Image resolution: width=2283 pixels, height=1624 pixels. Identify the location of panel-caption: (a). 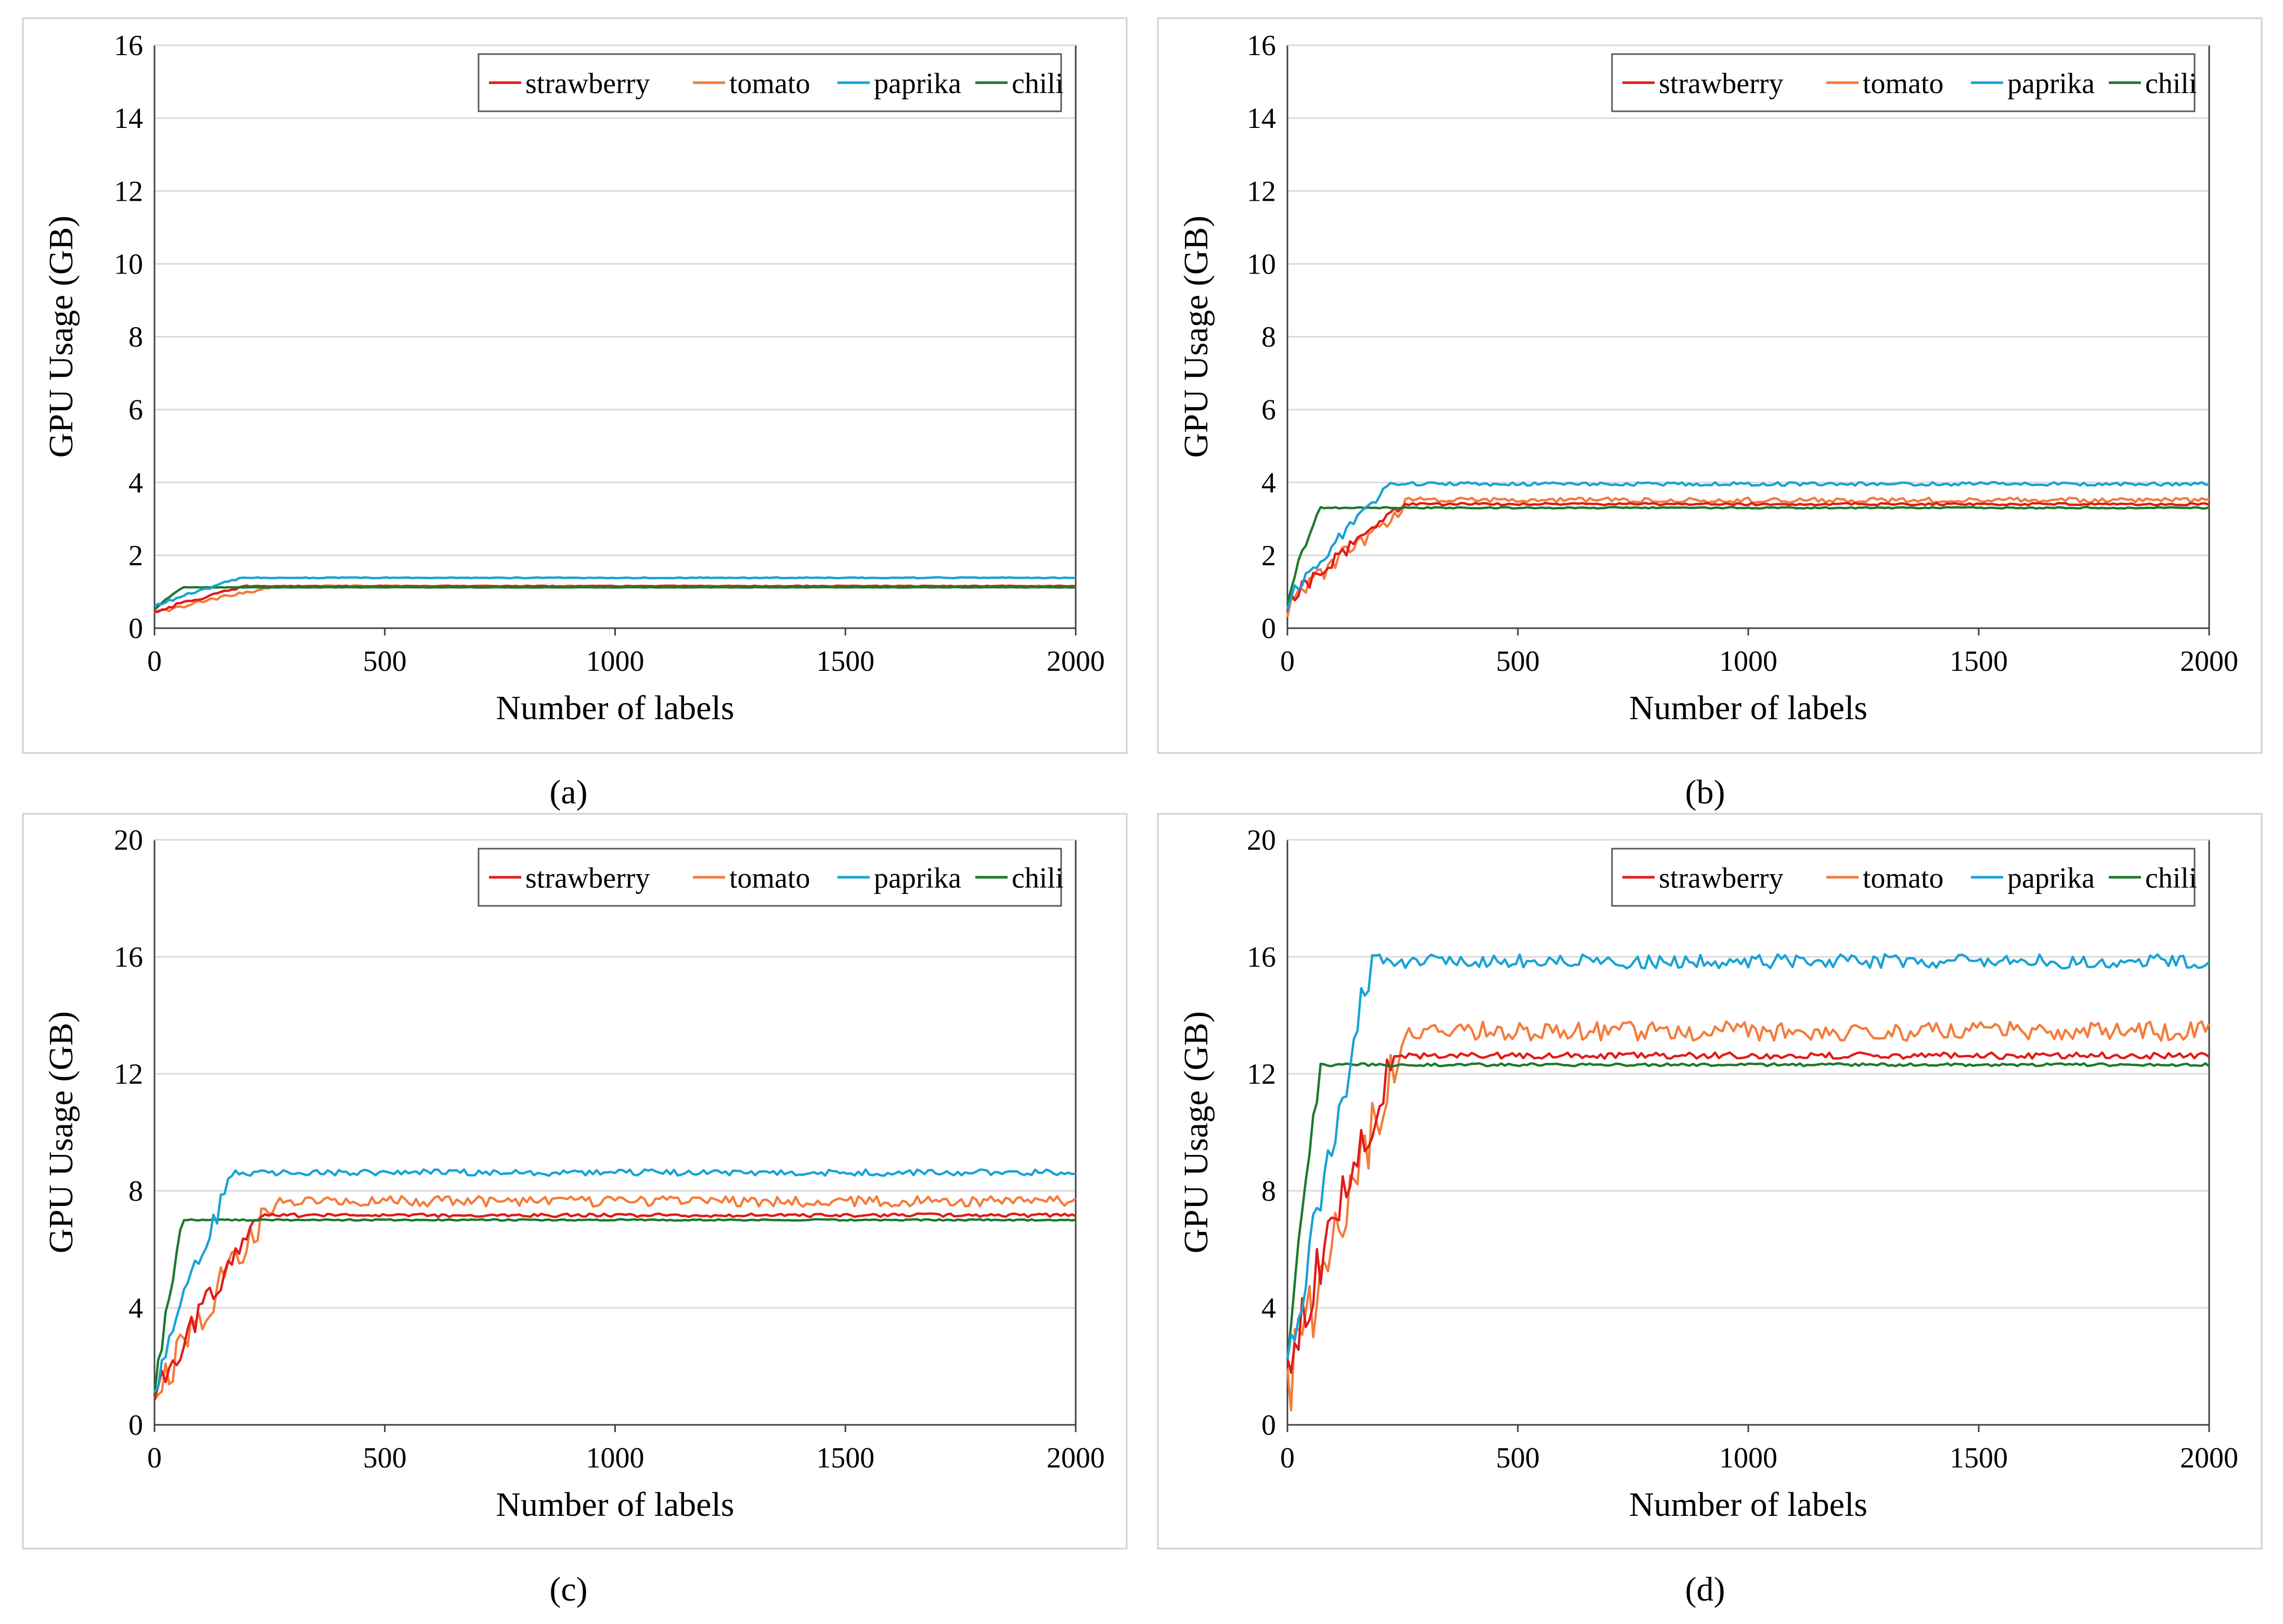
(568, 792).